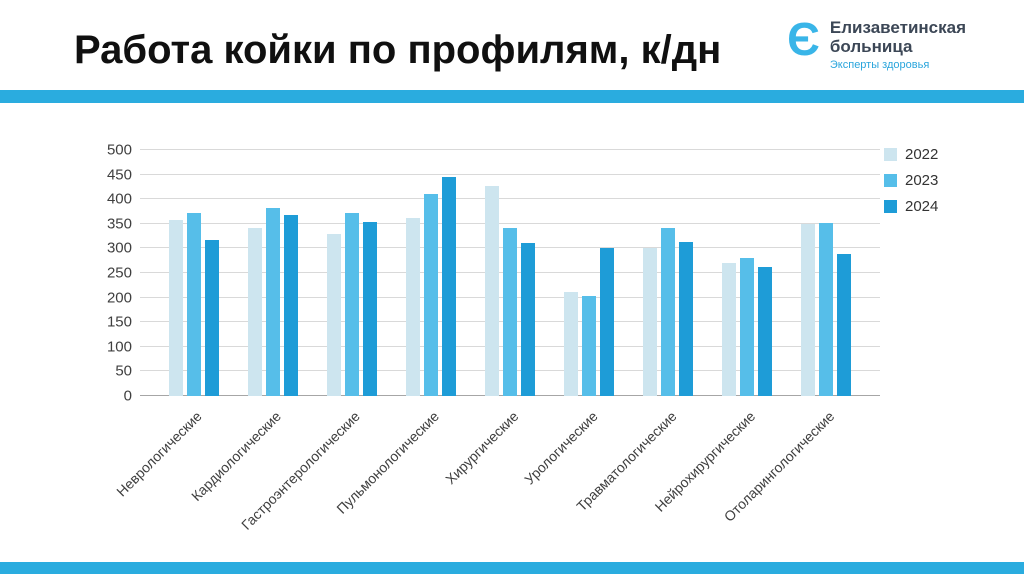 The height and width of the screenshot is (574, 1024). I want to click on bar-group: Пульмонологические, so click(402, 333).